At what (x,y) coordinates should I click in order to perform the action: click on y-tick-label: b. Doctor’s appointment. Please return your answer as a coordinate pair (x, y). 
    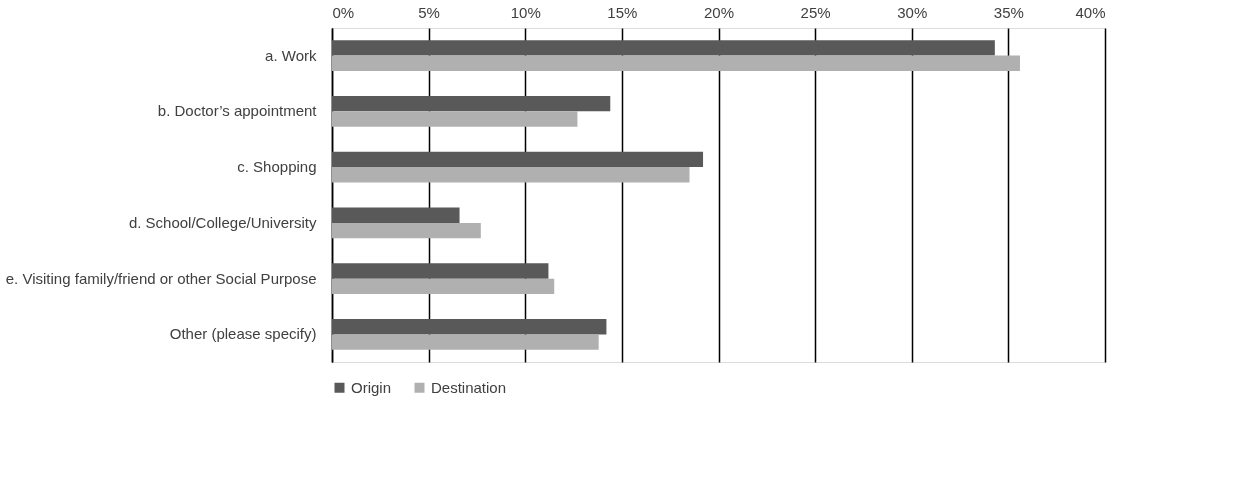
    Looking at the image, I should click on (237, 111).